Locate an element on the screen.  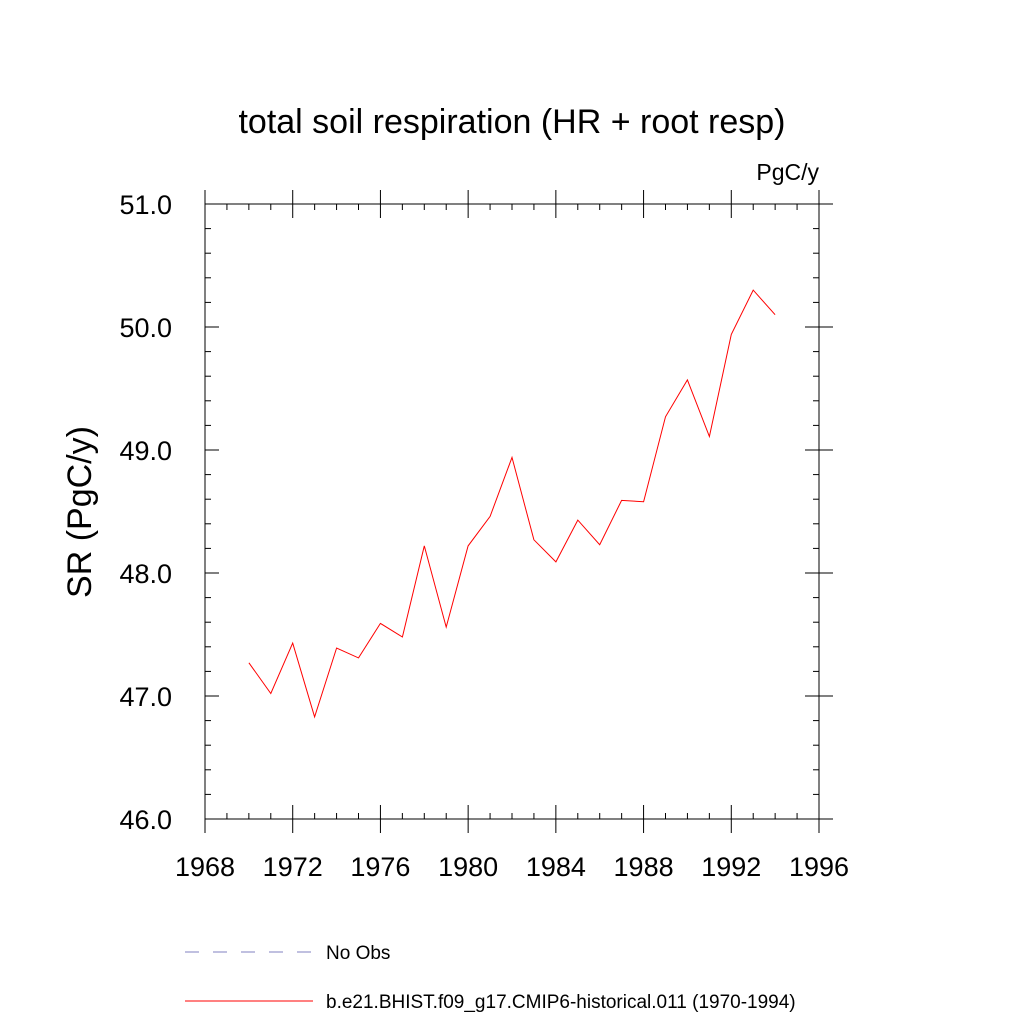
y-tick-label: 48.0 is located at coordinates (145, 574).